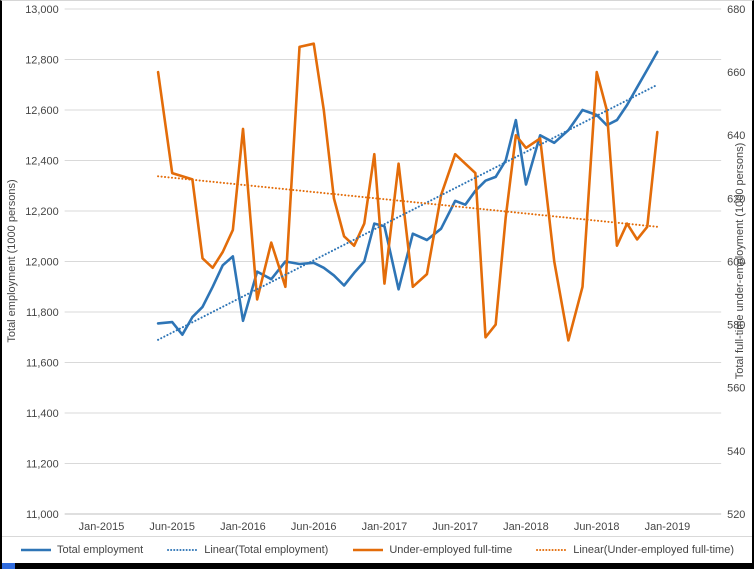  I want to click on right-axis-tick-label: 680, so click(736, 10).